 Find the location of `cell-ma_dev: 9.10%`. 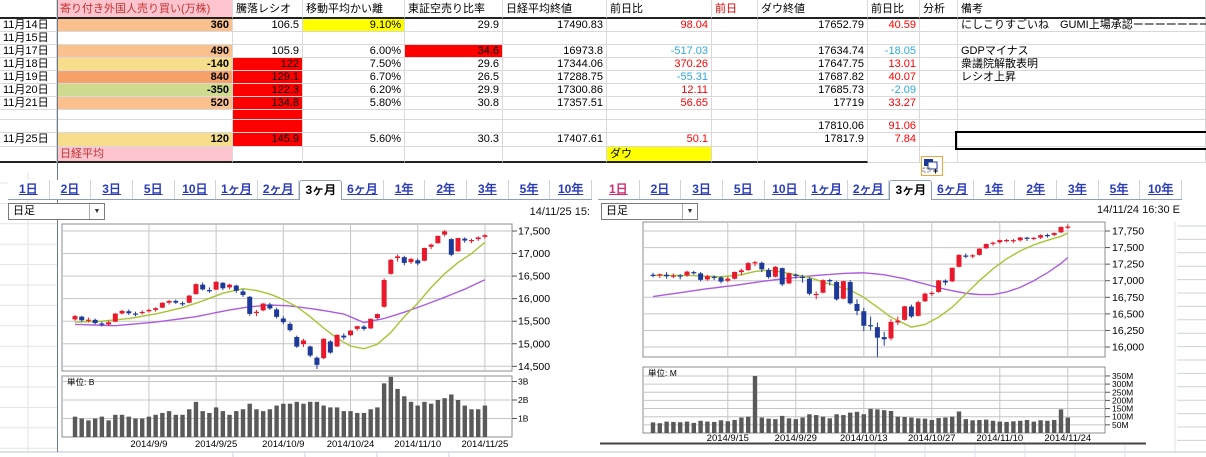

cell-ma_dev: 9.10% is located at coordinates (354, 25).